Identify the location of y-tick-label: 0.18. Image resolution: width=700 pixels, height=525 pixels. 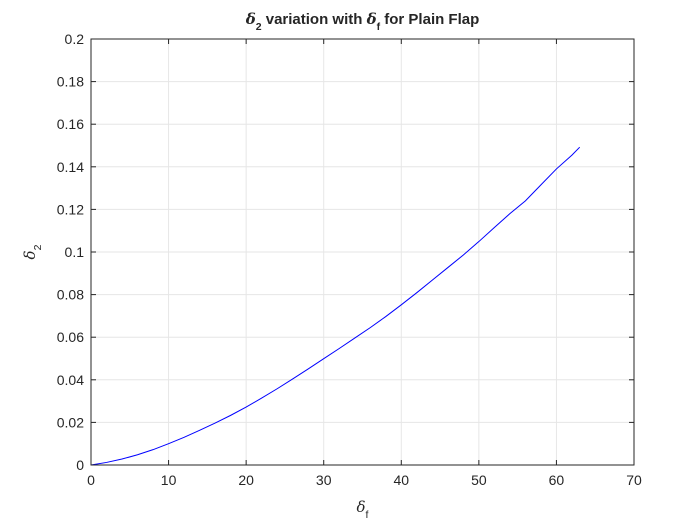
(70, 82).